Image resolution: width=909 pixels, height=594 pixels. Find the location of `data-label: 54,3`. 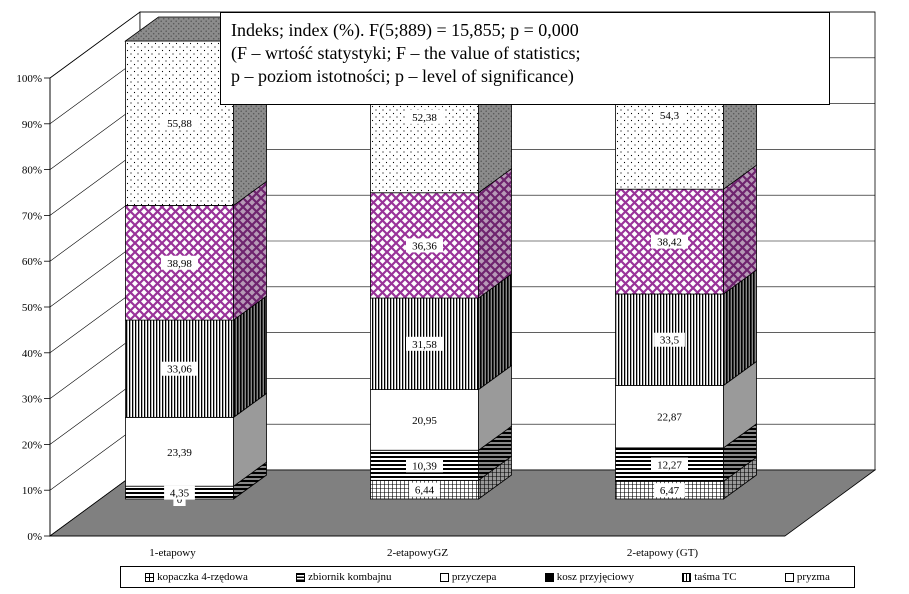

data-label: 54,3 is located at coordinates (669, 115).